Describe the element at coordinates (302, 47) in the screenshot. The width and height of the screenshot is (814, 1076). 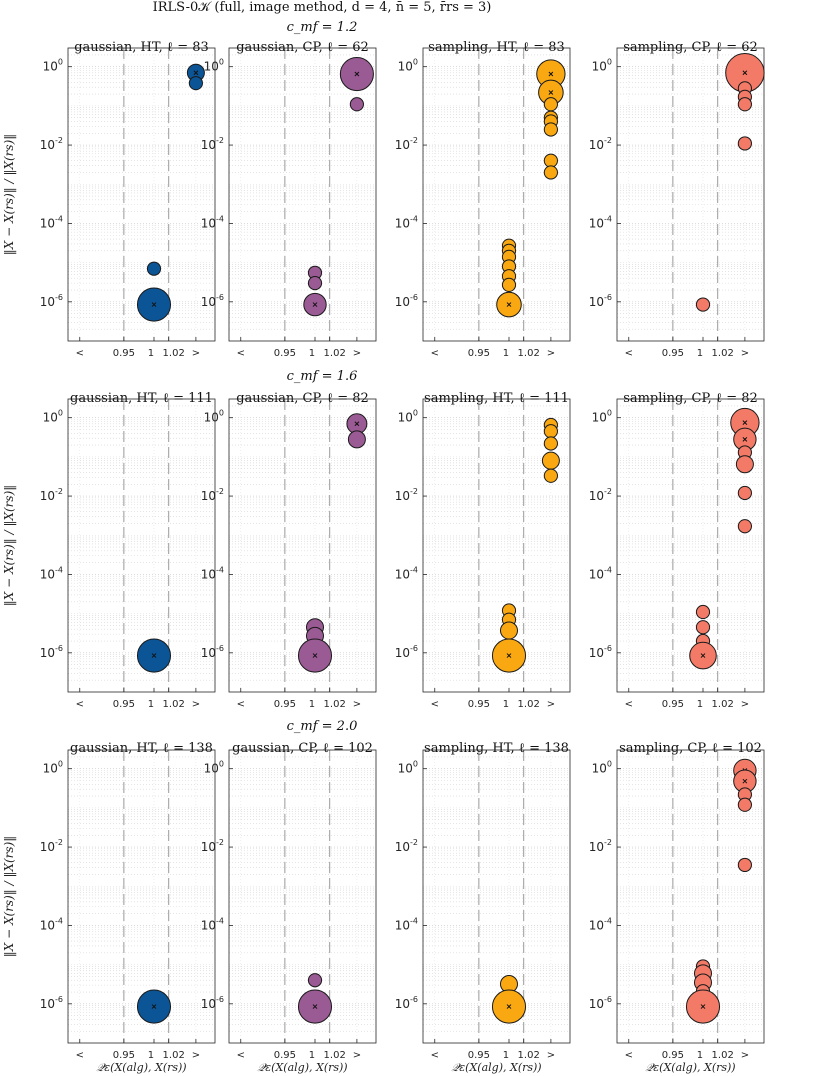
I see `panel-title: gaussian, CP, ℓ = 62` at that location.